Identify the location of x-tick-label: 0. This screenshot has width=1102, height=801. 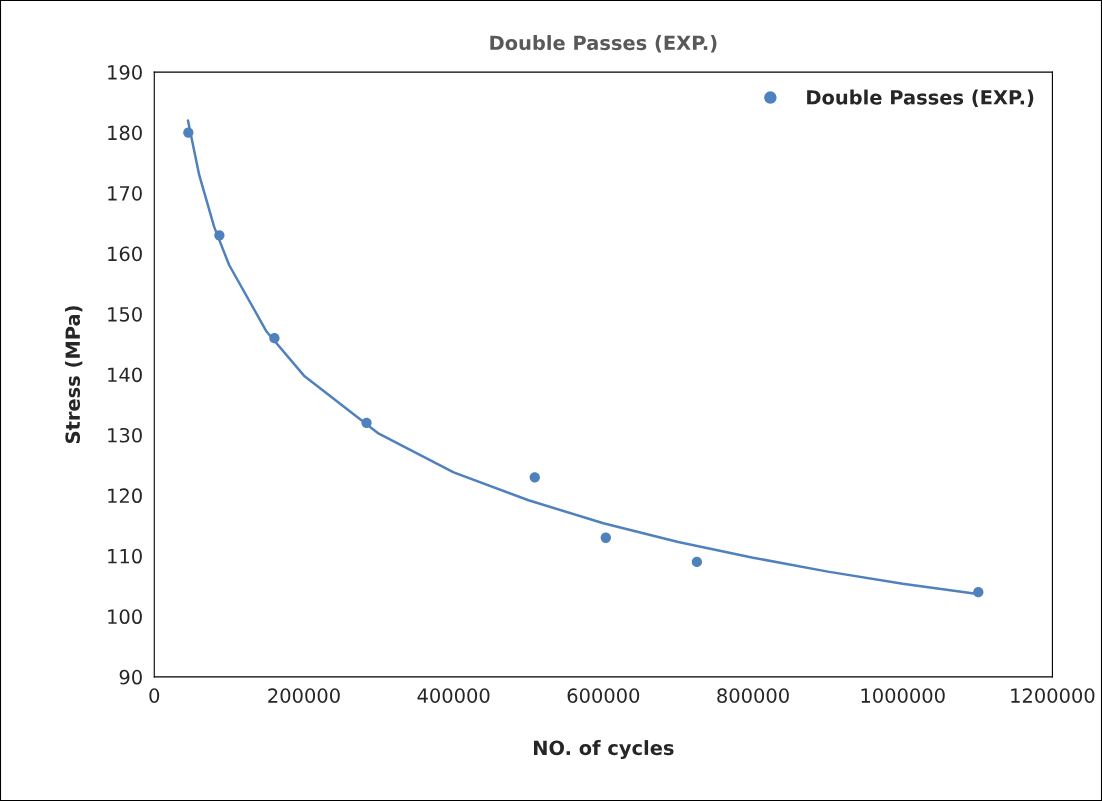
(154, 696).